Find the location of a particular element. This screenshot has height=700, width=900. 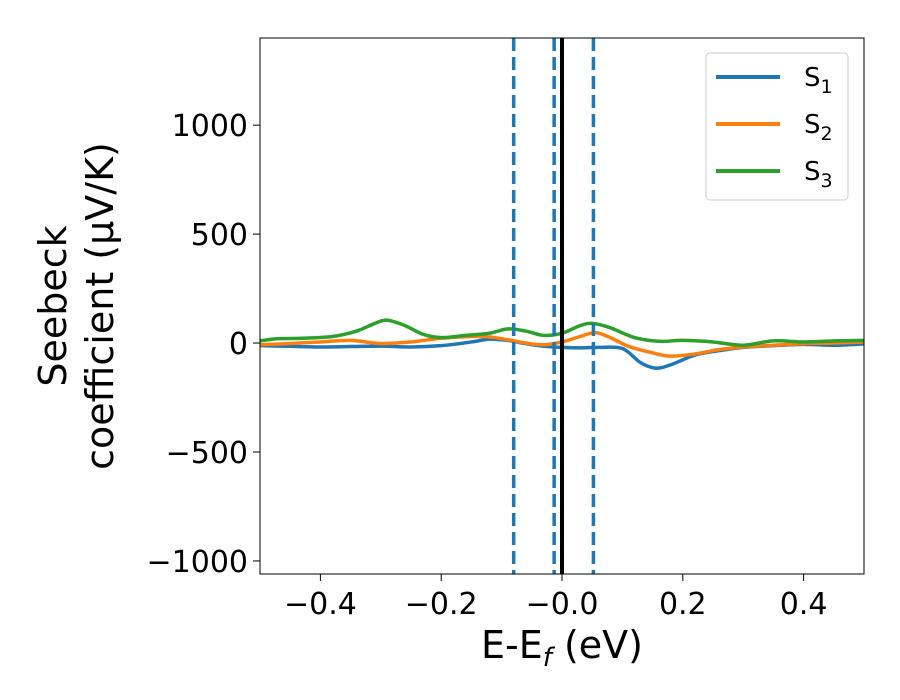

legend: S1 S2 S3 is located at coordinates (777, 126).